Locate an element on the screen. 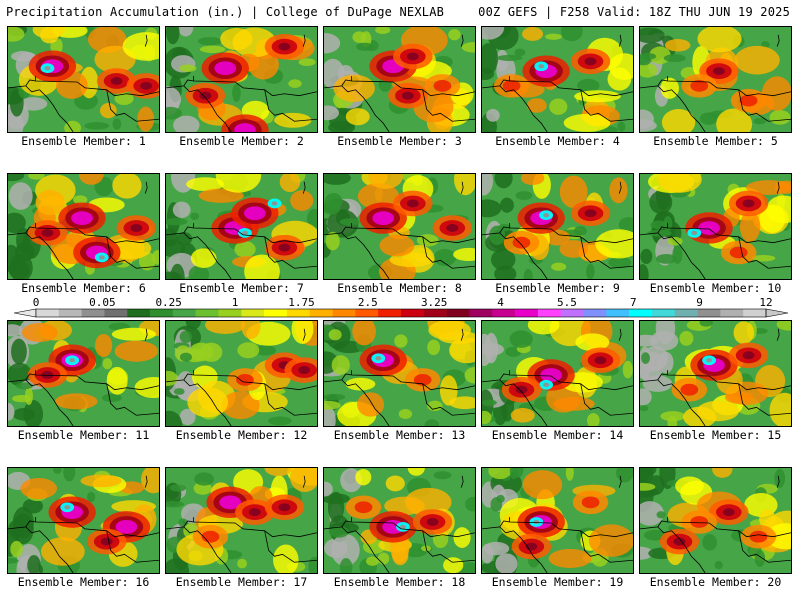 The width and height of the screenshot is (800, 600). ensemble-member-label: Ensemble Member: 4 is located at coordinates (557, 141).